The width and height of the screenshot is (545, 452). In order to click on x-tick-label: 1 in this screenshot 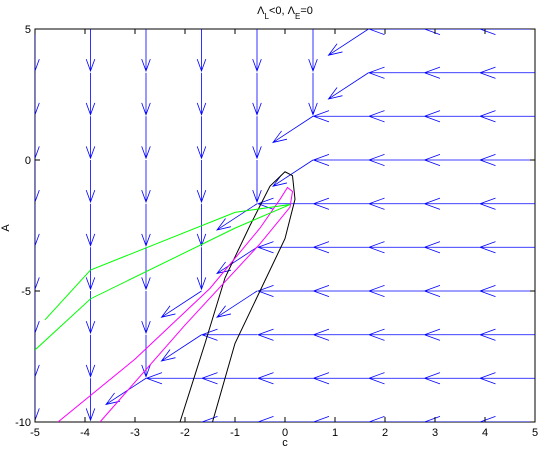, I will do `click(335, 433)`.